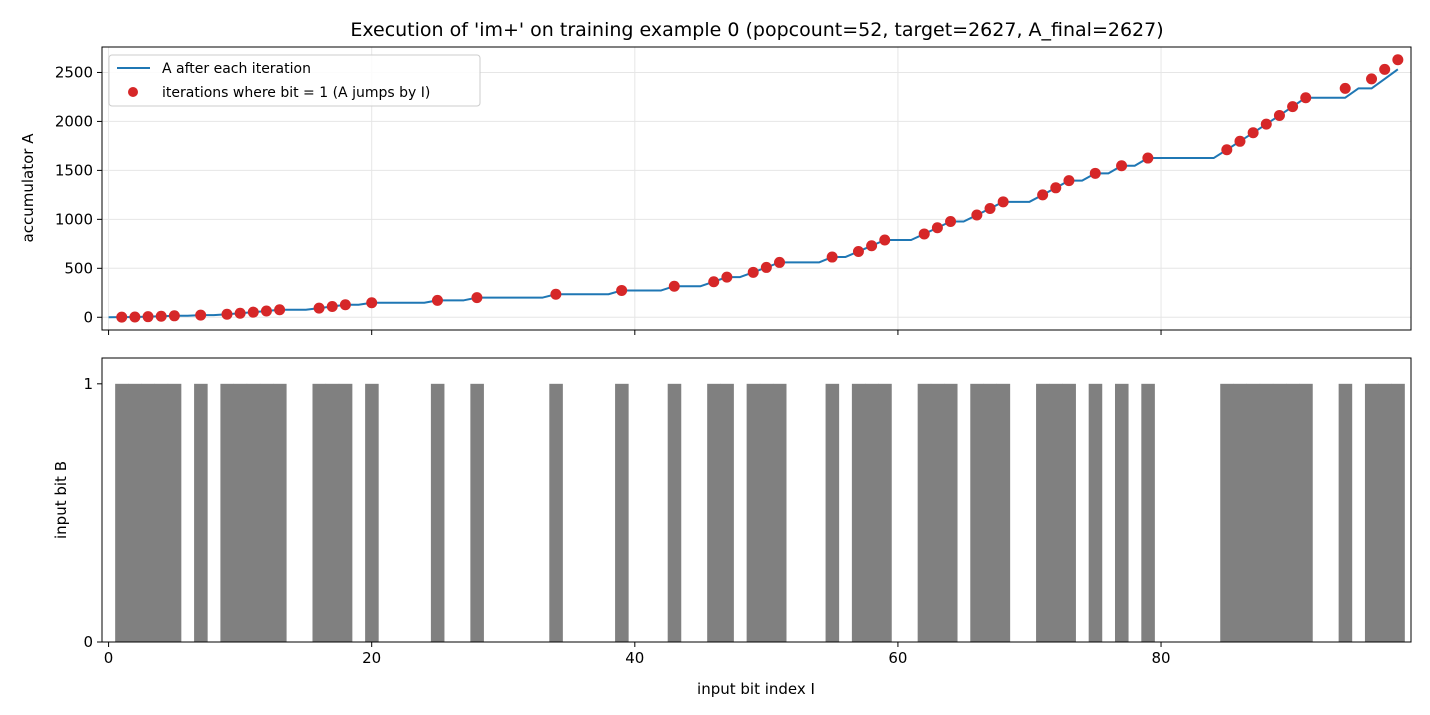  I want to click on bottom-x-axis-label: input bit index I, so click(756, 689).